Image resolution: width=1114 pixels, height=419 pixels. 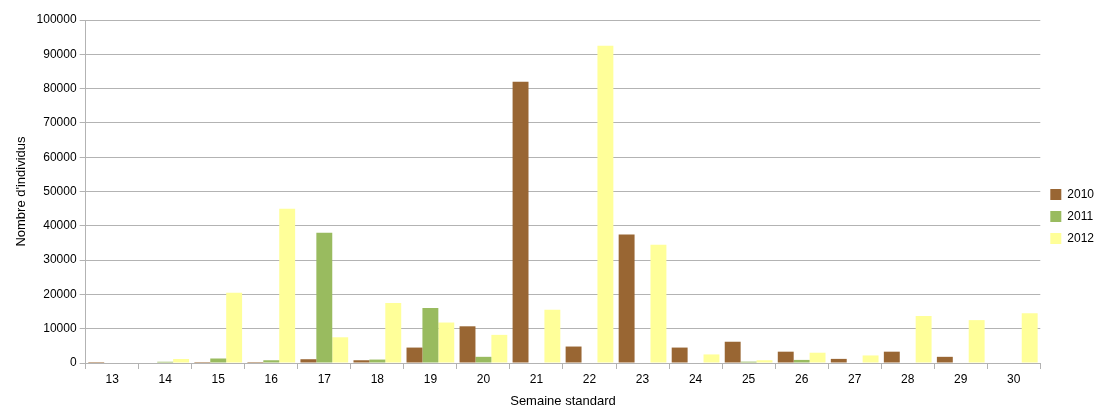 What do you see at coordinates (589, 378) in the screenshot?
I see `x-tick-label: 22` at bounding box center [589, 378].